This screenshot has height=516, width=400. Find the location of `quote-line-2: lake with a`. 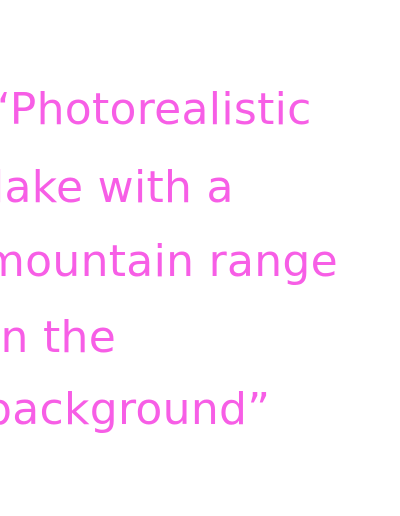

quote-line-2: lake with a is located at coordinates (117, 187).